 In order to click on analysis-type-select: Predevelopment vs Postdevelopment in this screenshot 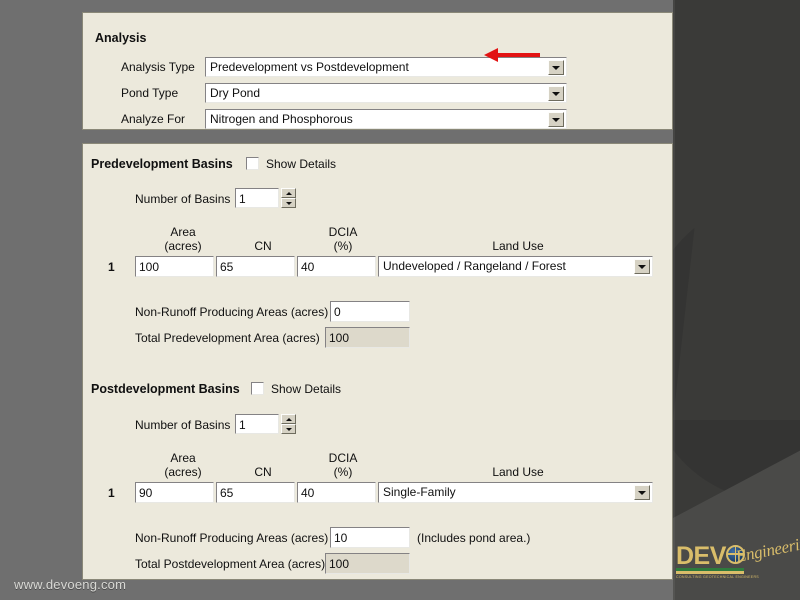, I will do `click(386, 67)`.